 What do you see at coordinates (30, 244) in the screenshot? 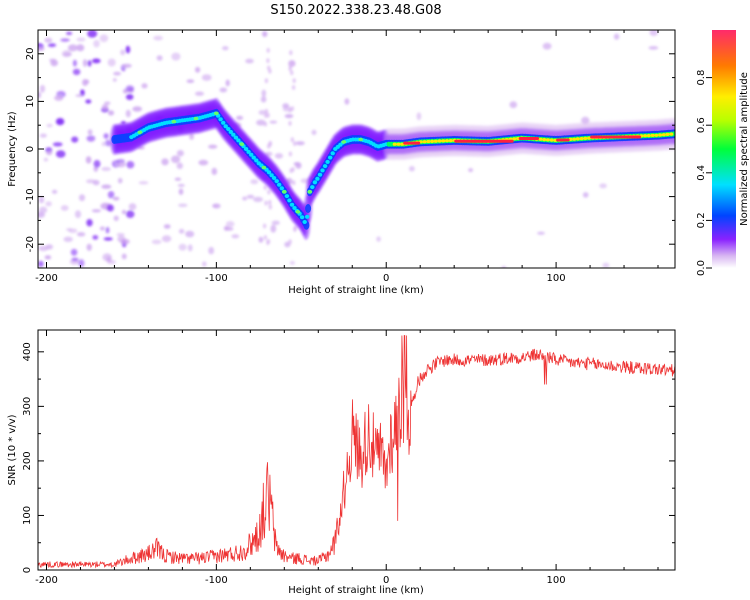
I see `y-tick-label: -20` at bounding box center [30, 244].